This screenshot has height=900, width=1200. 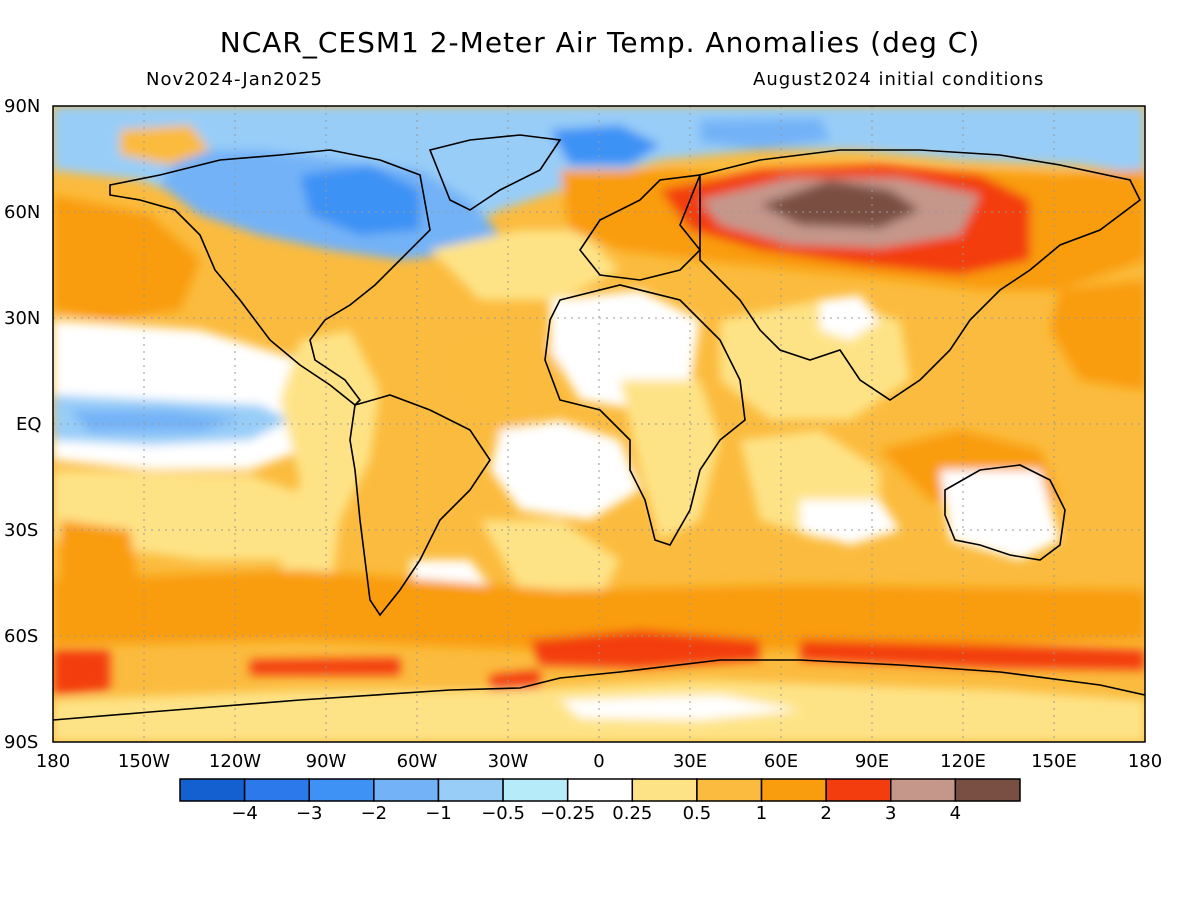 I want to click on colorbar-label: 4, so click(x=955, y=813).